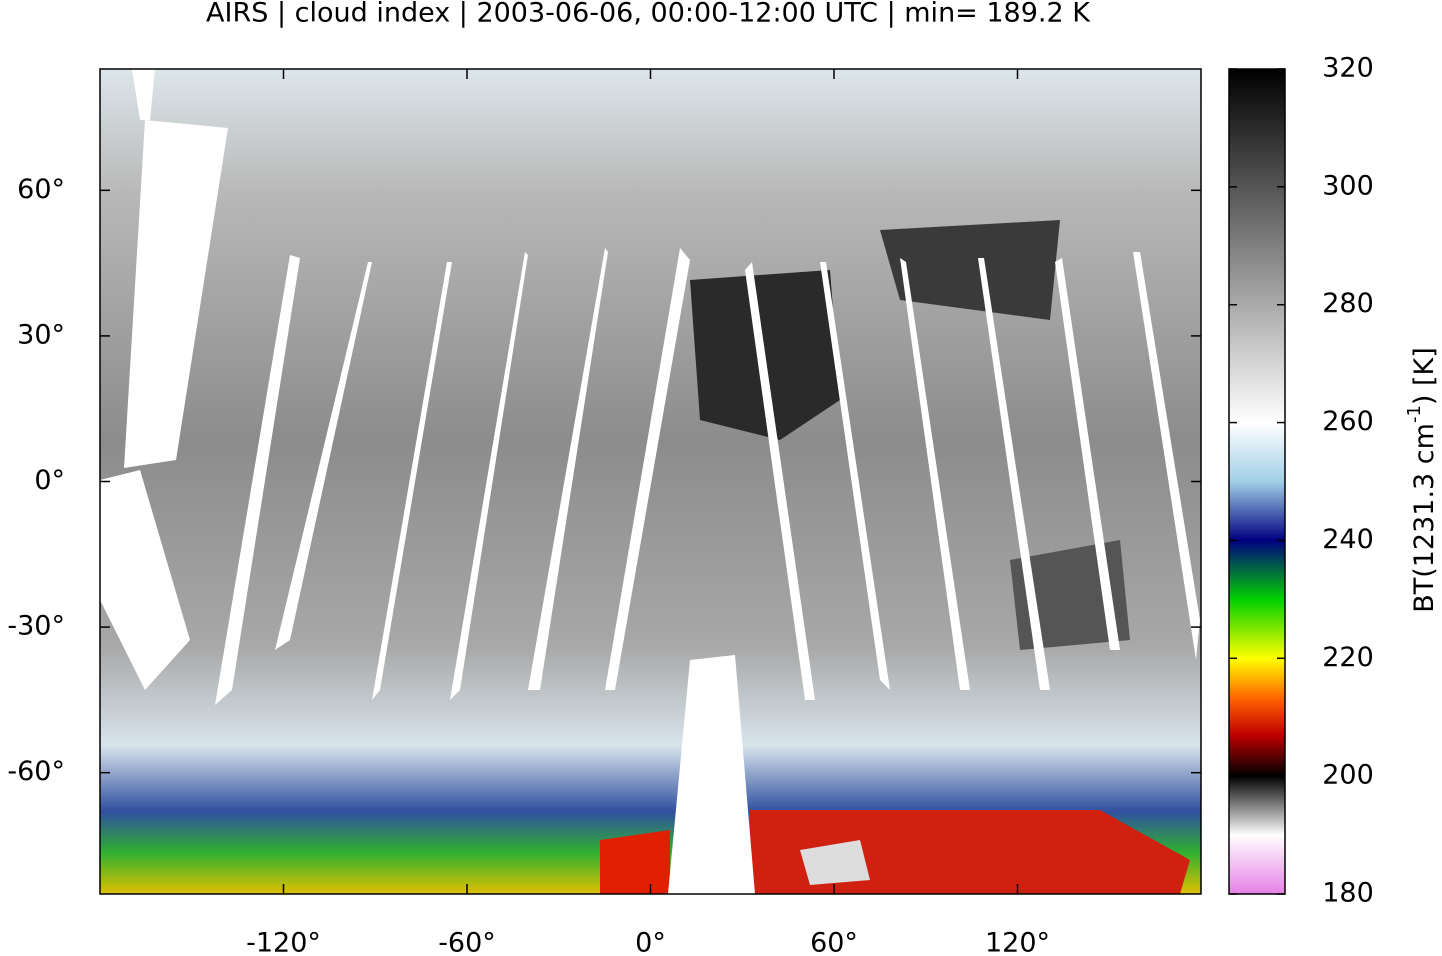 Image resolution: width=1442 pixels, height=956 pixels. What do you see at coordinates (1348, 893) in the screenshot?
I see `colorbar-tick-label: 180` at bounding box center [1348, 893].